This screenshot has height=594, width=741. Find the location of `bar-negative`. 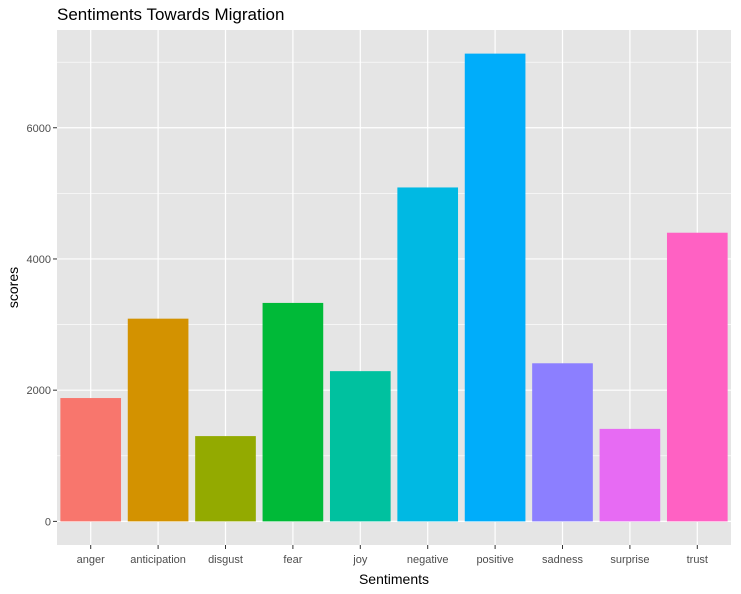

bar-negative is located at coordinates (428, 354).